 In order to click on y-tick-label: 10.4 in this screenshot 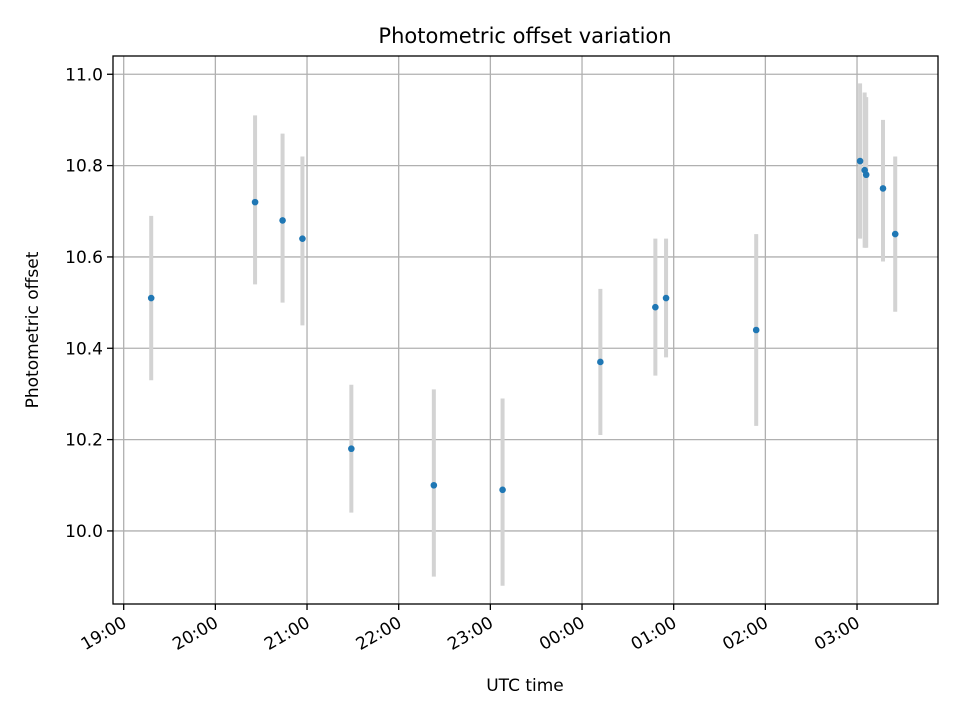, I will do `click(84, 349)`.